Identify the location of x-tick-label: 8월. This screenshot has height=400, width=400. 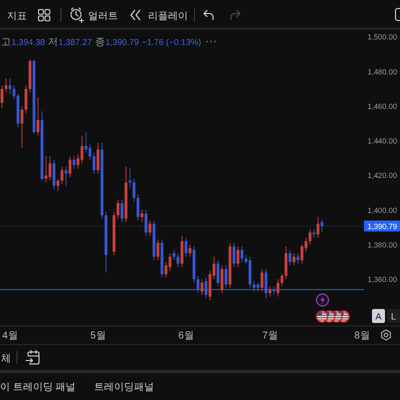
(362, 336).